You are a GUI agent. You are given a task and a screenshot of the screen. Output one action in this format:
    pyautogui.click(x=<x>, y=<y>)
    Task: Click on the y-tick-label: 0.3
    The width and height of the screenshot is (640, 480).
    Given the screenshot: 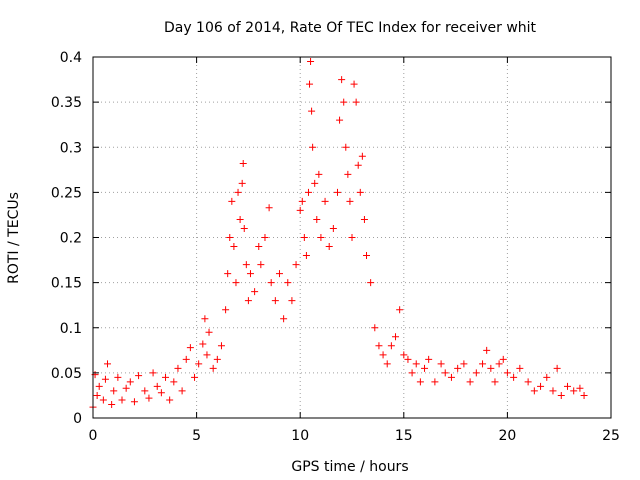 What is the action you would take?
    pyautogui.click(x=71, y=148)
    